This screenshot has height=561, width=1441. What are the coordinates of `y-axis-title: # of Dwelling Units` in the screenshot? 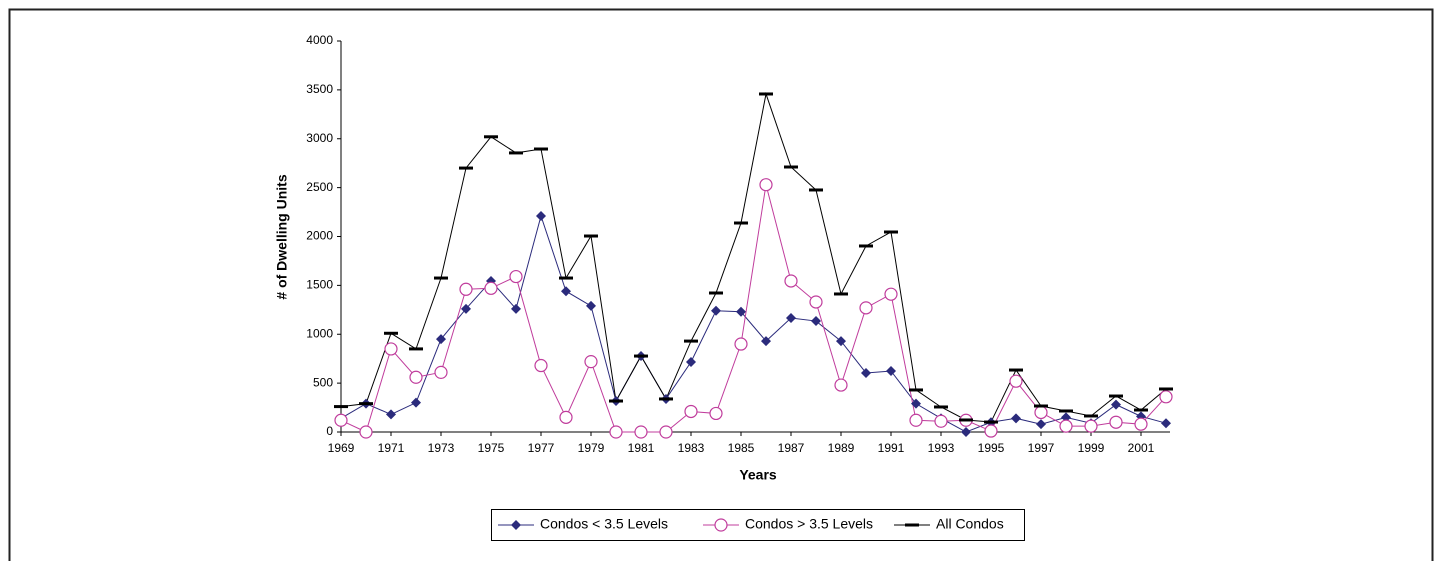 It's located at (282, 236).